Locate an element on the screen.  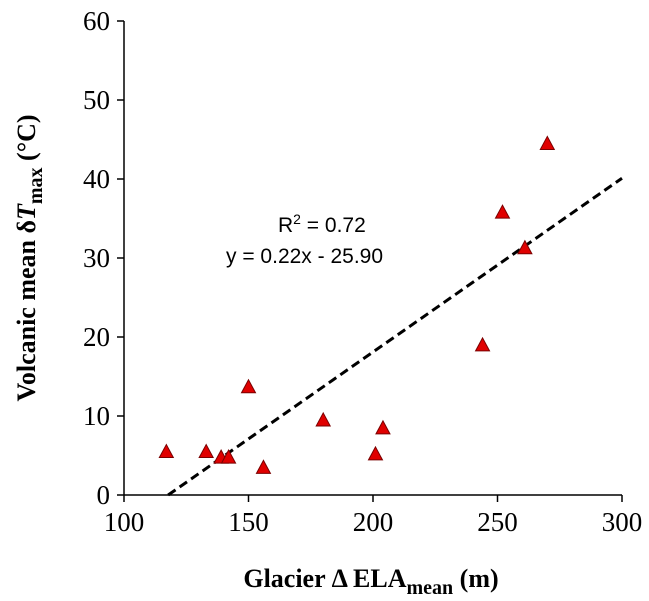
y-tick-label: 0 is located at coordinates (104, 495).